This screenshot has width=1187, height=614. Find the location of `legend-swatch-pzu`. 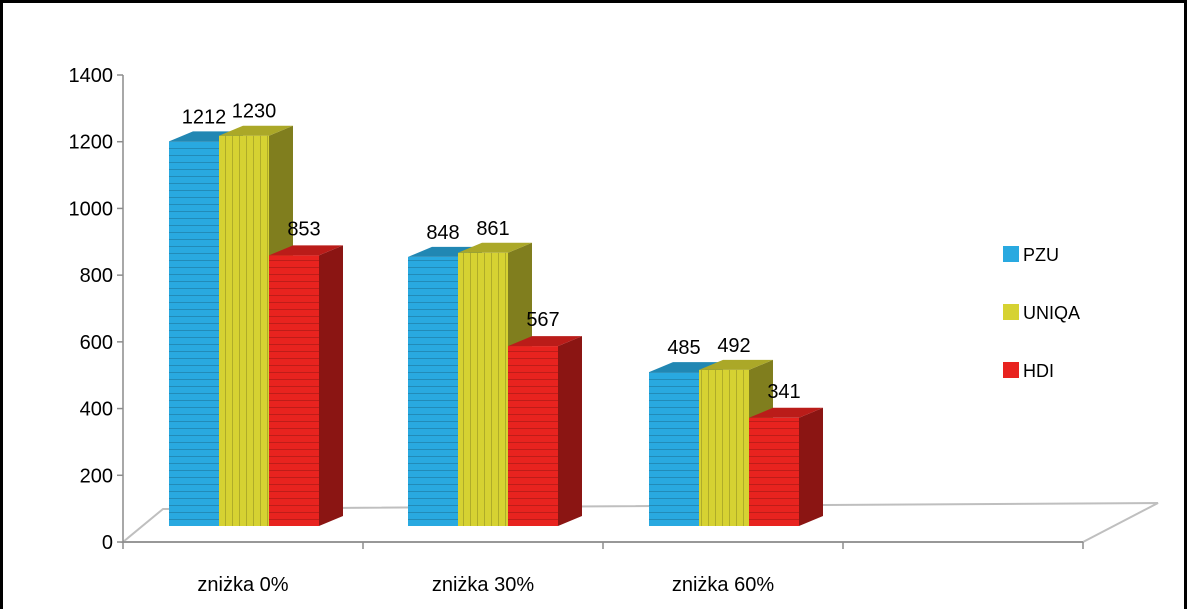

legend-swatch-pzu is located at coordinates (1011, 254).